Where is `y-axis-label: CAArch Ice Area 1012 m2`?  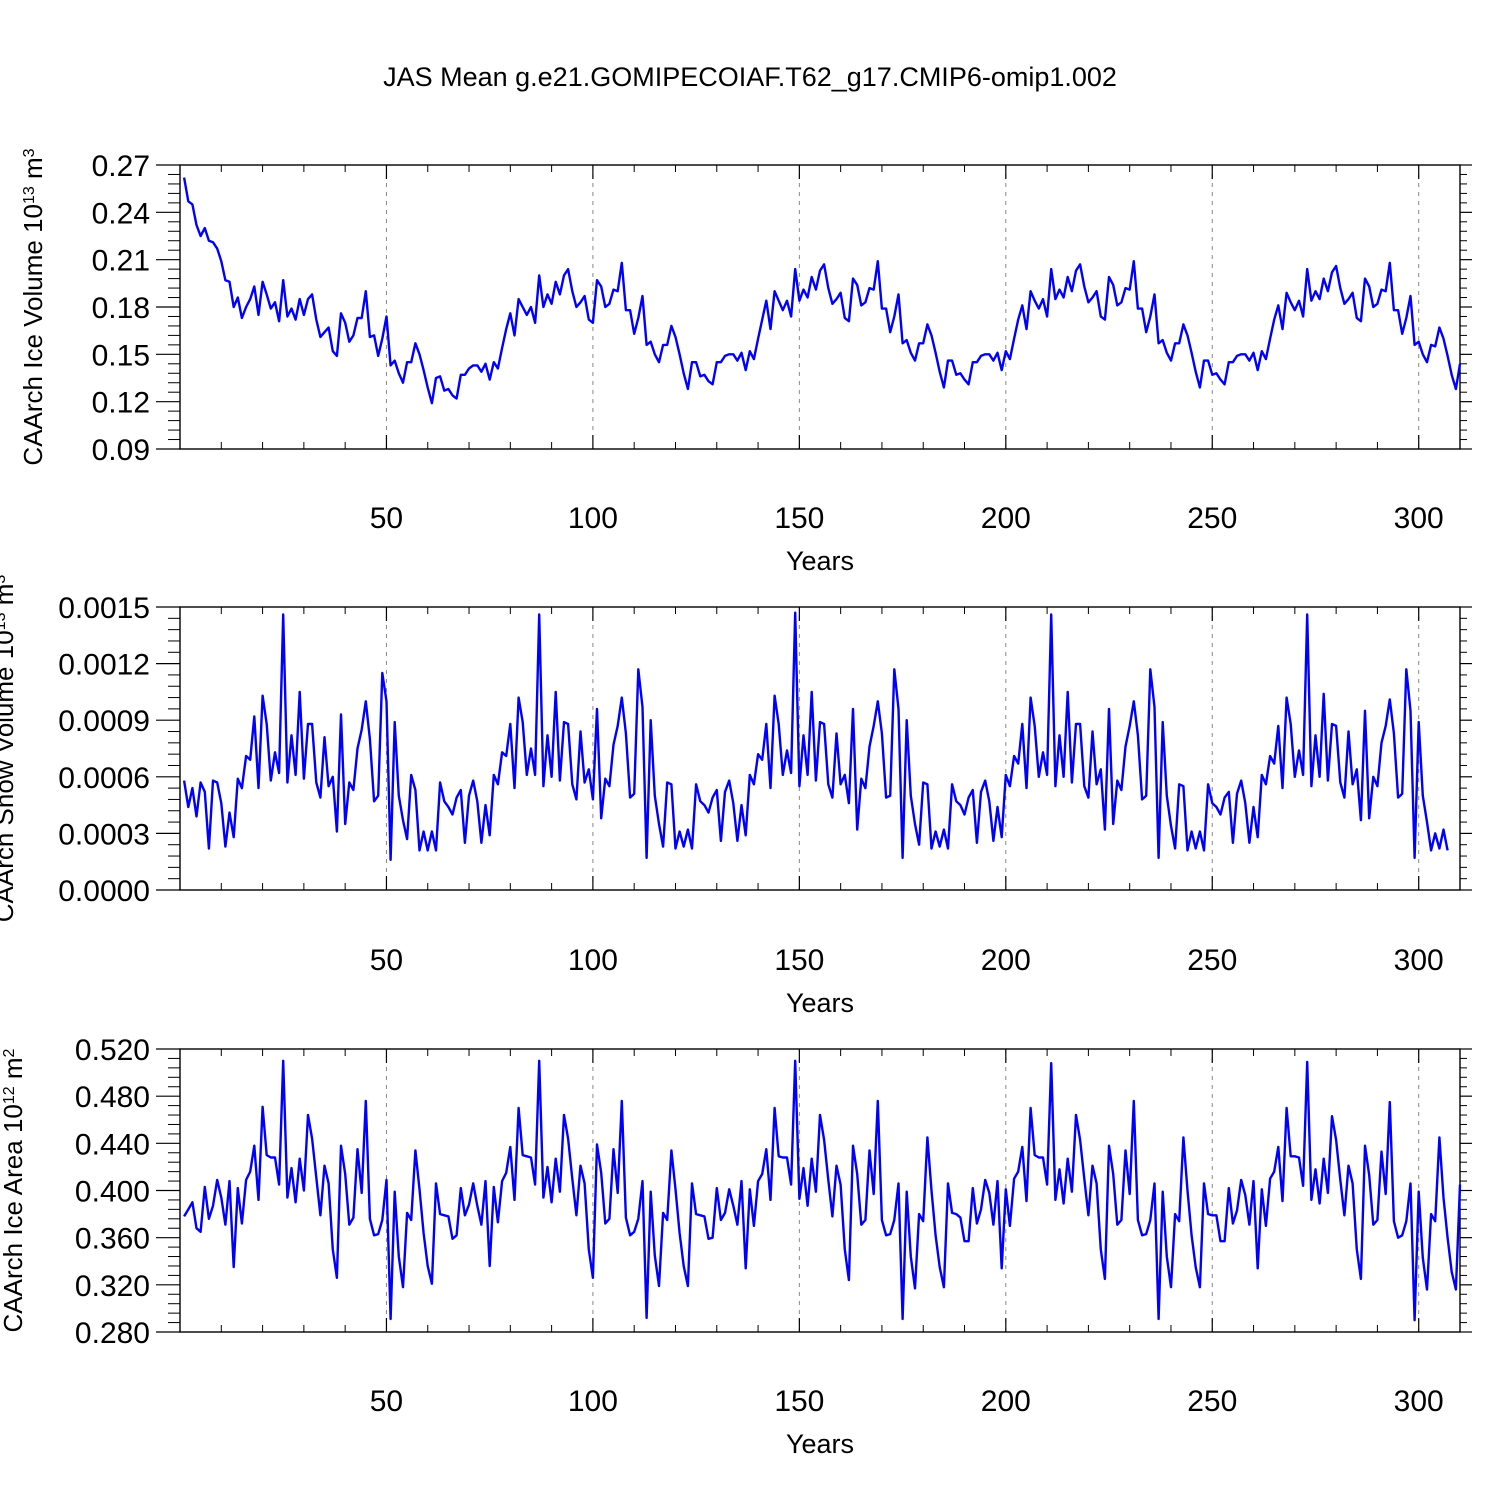 y-axis-label: CAArch Ice Area 1012 m2 is located at coordinates (14, 1190).